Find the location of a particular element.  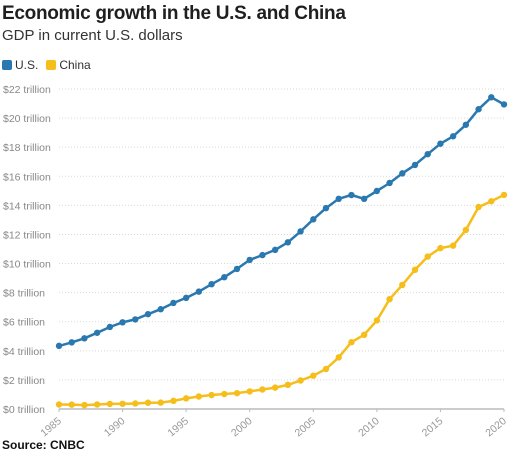

y-tick-label: $10 trillion is located at coordinates (27, 265).